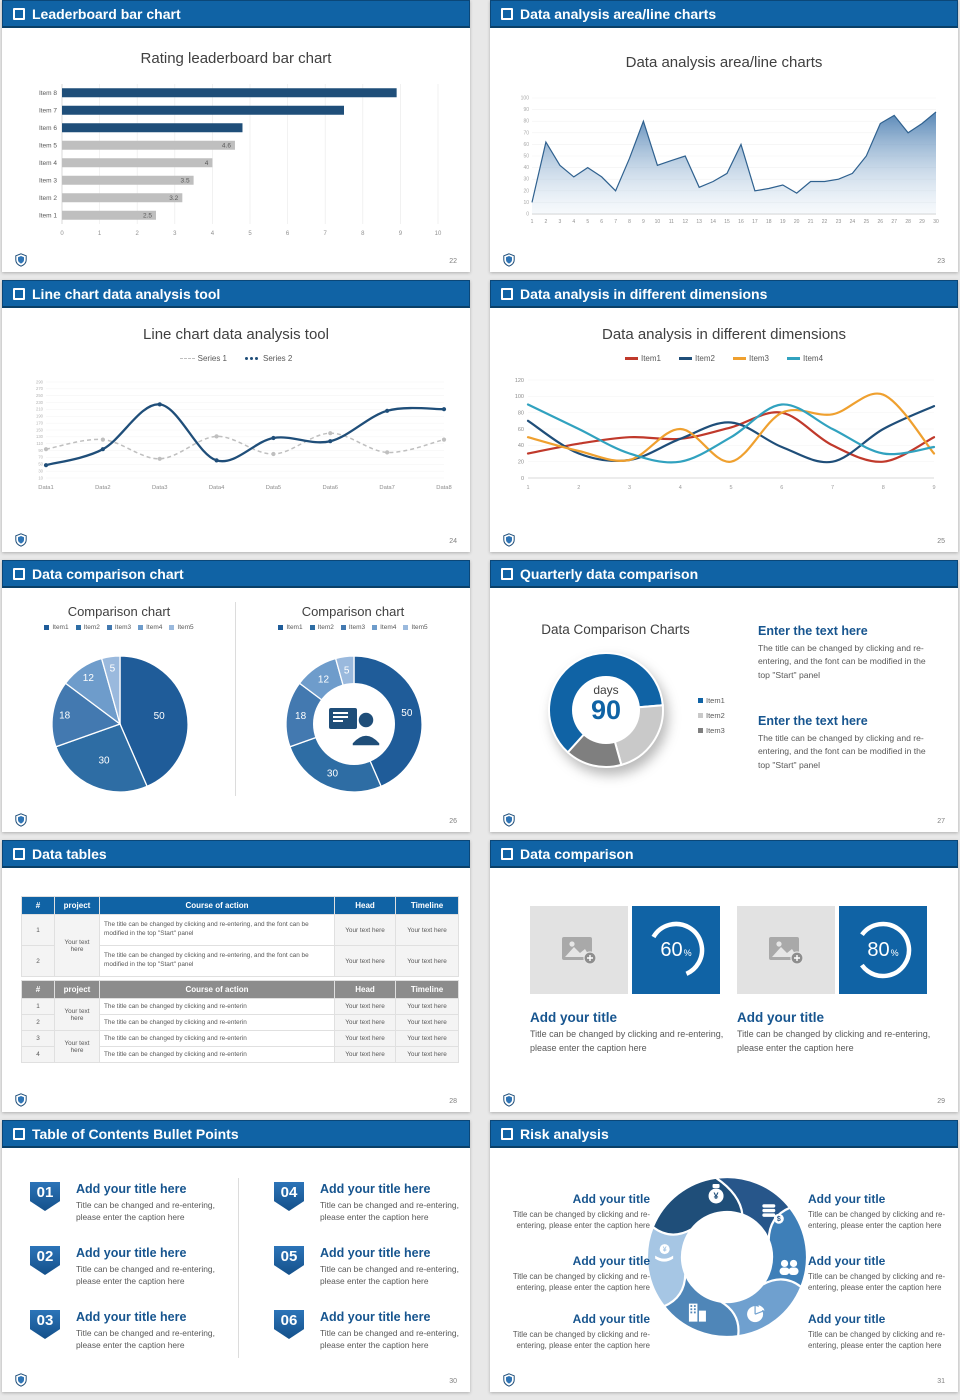 The height and width of the screenshot is (1400, 960). I want to click on donut-legend: Item1 Item2 Item3, so click(711, 718).